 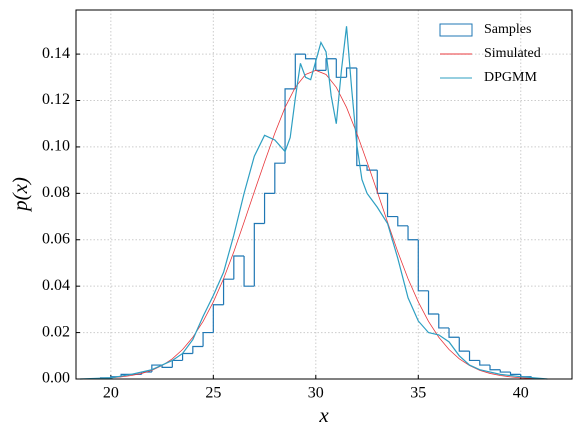 What do you see at coordinates (56, 53) in the screenshot?
I see `y-tick-label: 0.14` at bounding box center [56, 53].